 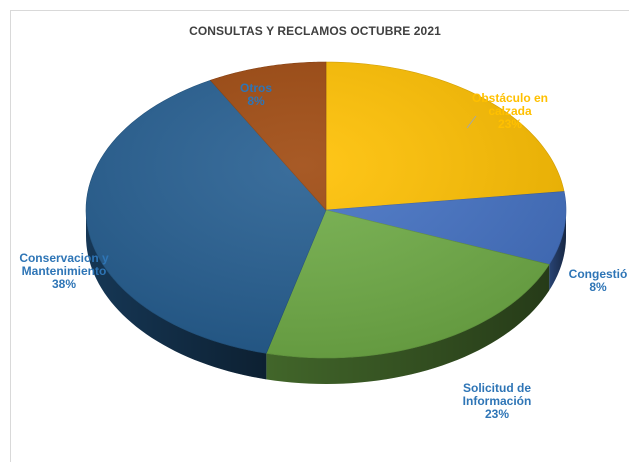 I want to click on slice-label-0: Obstáculo en calzada 23%, so click(x=510, y=111).